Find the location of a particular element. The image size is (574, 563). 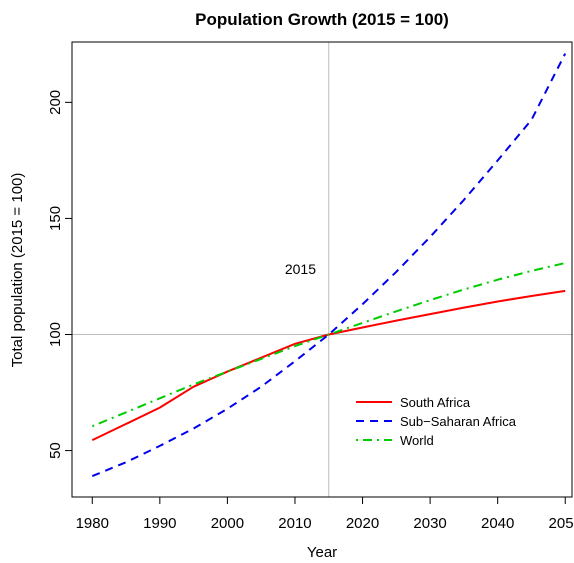

legend-label-1: Sub−Saharan Africa is located at coordinates (458, 421).